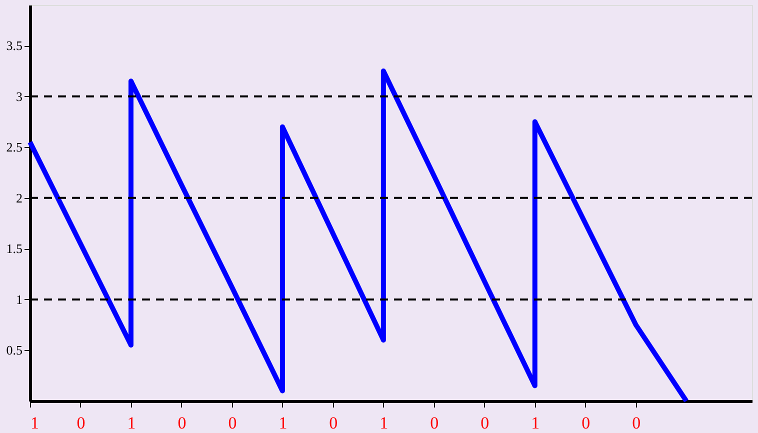 The height and width of the screenshot is (433, 758). Describe the element at coordinates (14, 46) in the screenshot. I see `y-tick-label: 3.5` at that location.